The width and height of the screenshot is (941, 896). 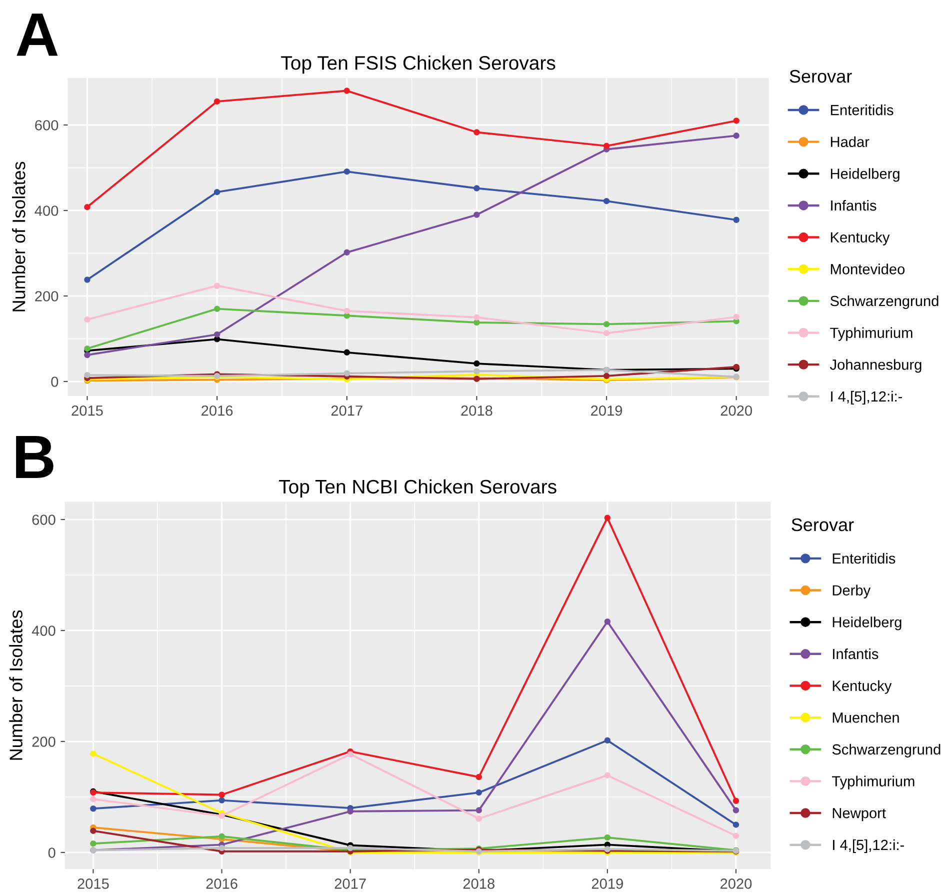 What do you see at coordinates (417, 488) in the screenshot?
I see `chart-title: Top Ten NCBI Chicken Serovars` at bounding box center [417, 488].